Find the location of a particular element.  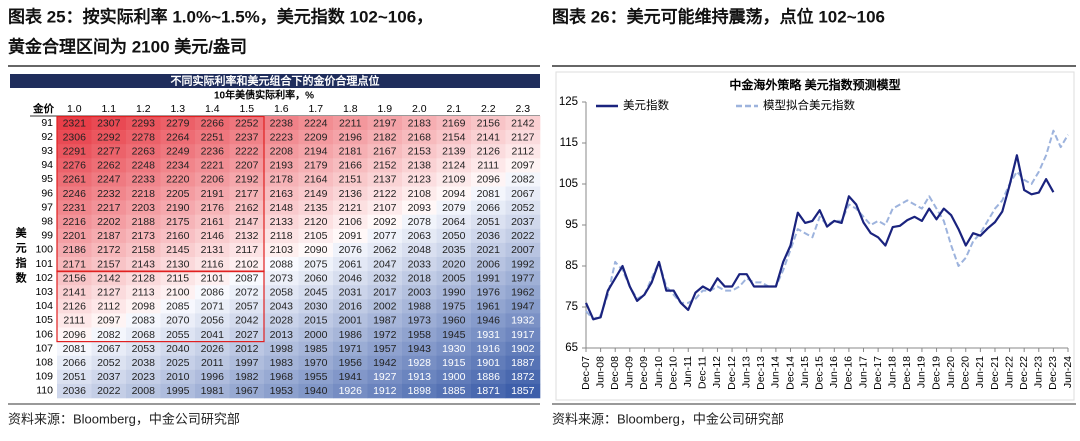

cell-value: 2111 is located at coordinates (488, 166).